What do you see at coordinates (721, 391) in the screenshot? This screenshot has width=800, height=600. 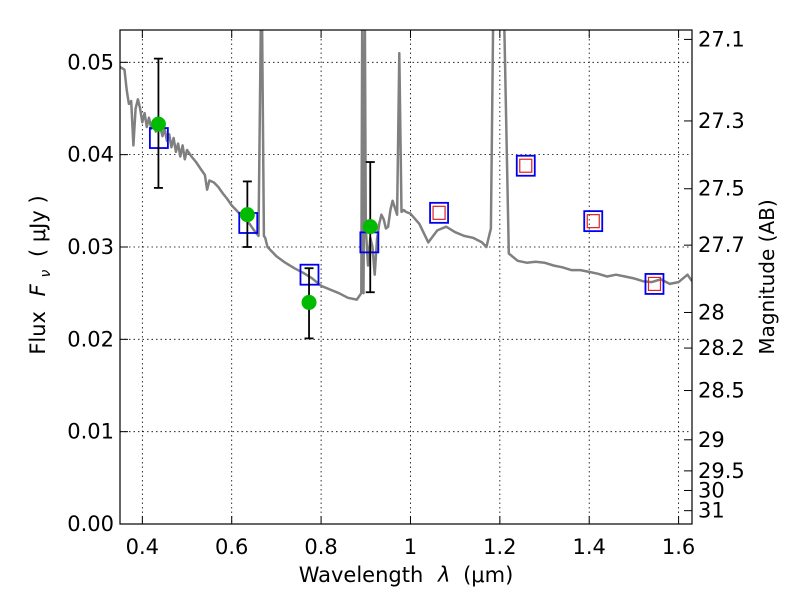 I see `y2-tick-label: 28.5` at bounding box center [721, 391].